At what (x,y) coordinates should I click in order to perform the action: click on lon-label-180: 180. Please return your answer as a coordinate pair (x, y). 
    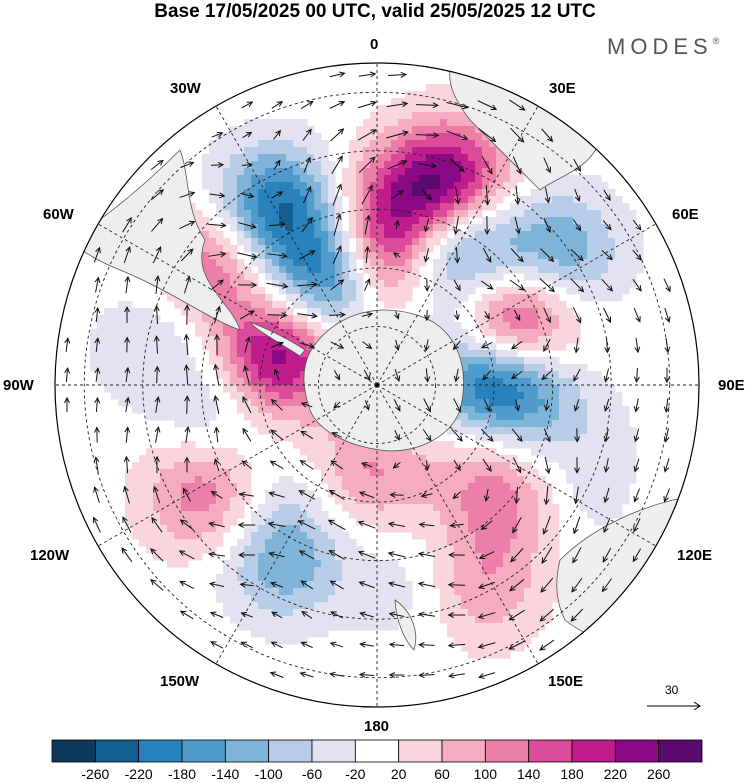
    Looking at the image, I should click on (377, 726).